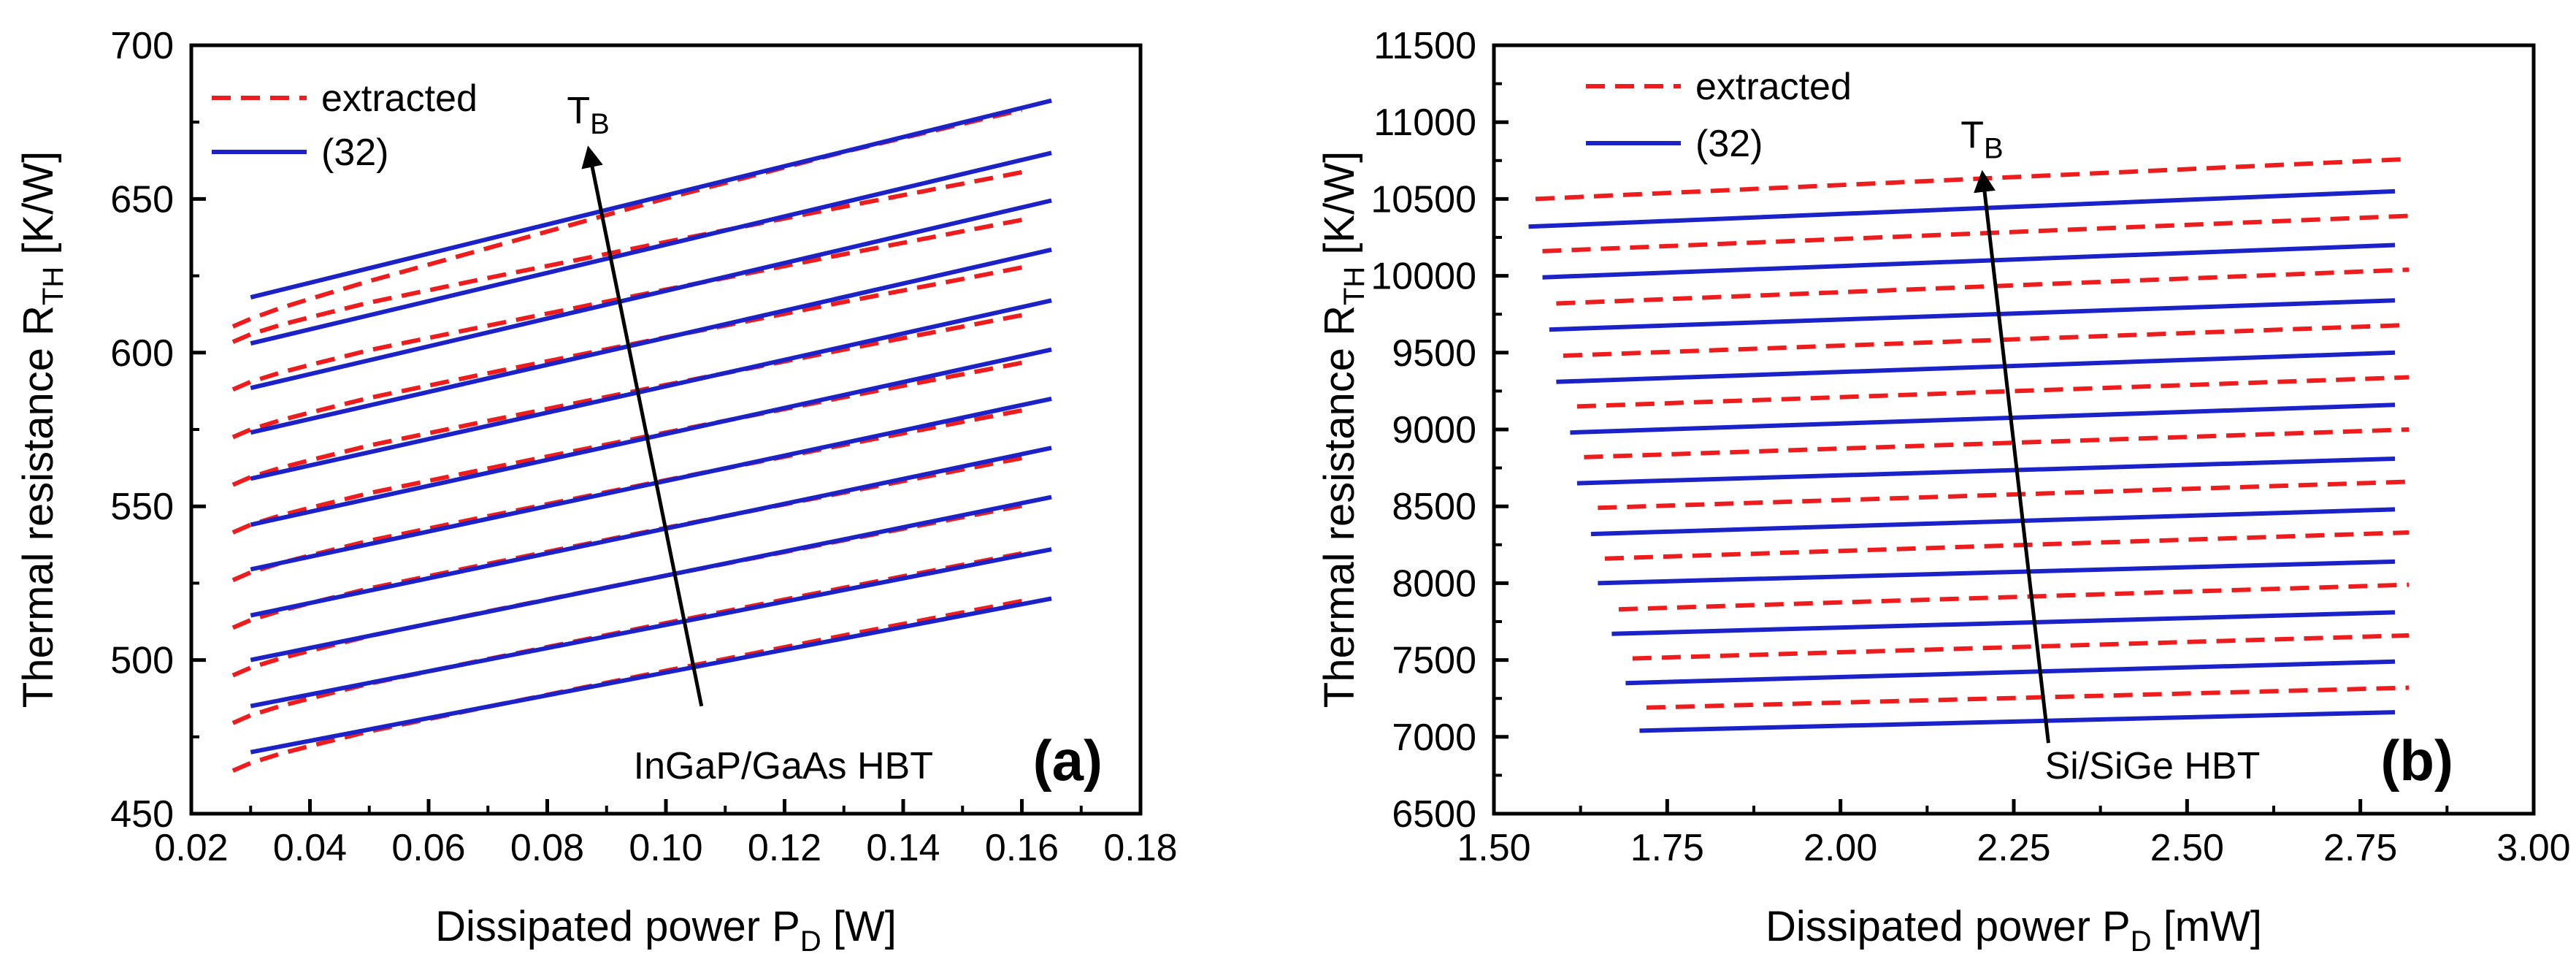 This screenshot has height=970, width=2576. Describe the element at coordinates (1493, 848) in the screenshot. I see `x-tick-label-b-0: 1.50` at that location.